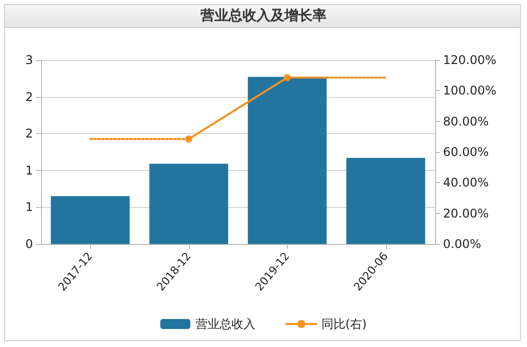  Describe the element at coordinates (263, 15) in the screenshot. I see `chart-title: 营业总收入及增长率` at that location.